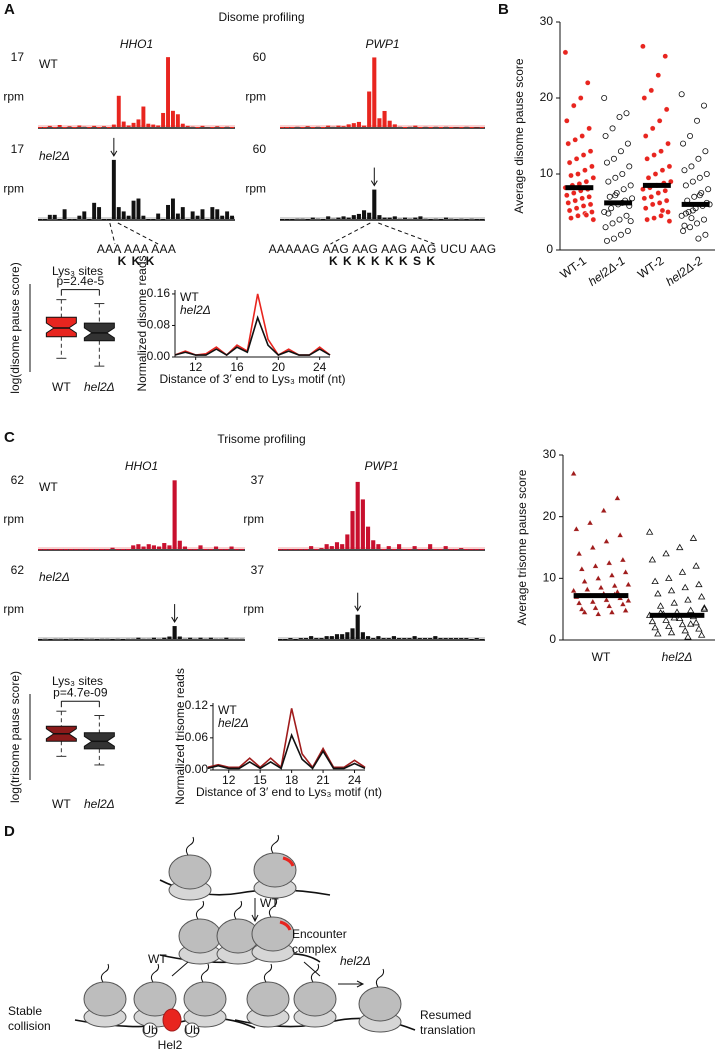 The image size is (724, 1050). What do you see at coordinates (80, 692) in the screenshot?
I see `p-value: p=4.7e-09` at bounding box center [80, 692].